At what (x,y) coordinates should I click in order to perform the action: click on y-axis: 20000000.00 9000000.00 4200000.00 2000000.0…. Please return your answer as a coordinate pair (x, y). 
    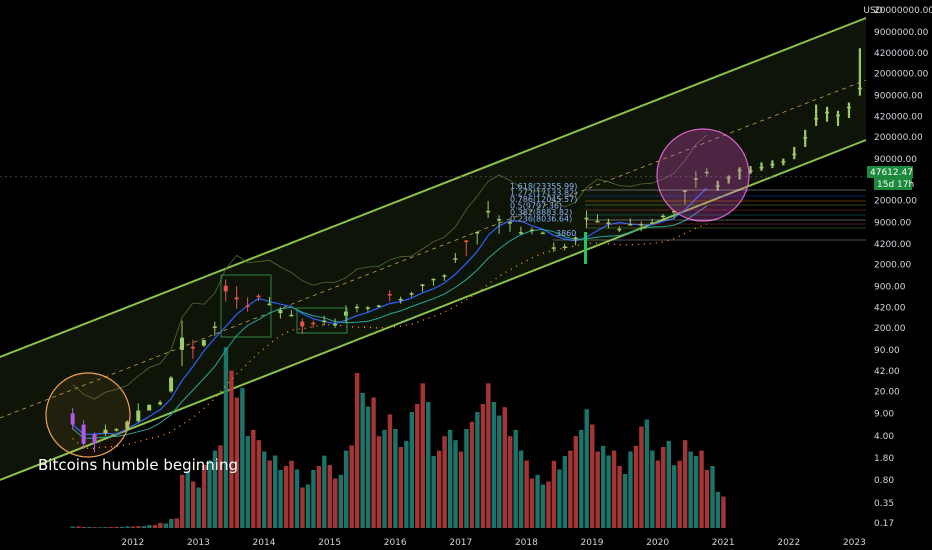
    Looking at the image, I should click on (903, 267).